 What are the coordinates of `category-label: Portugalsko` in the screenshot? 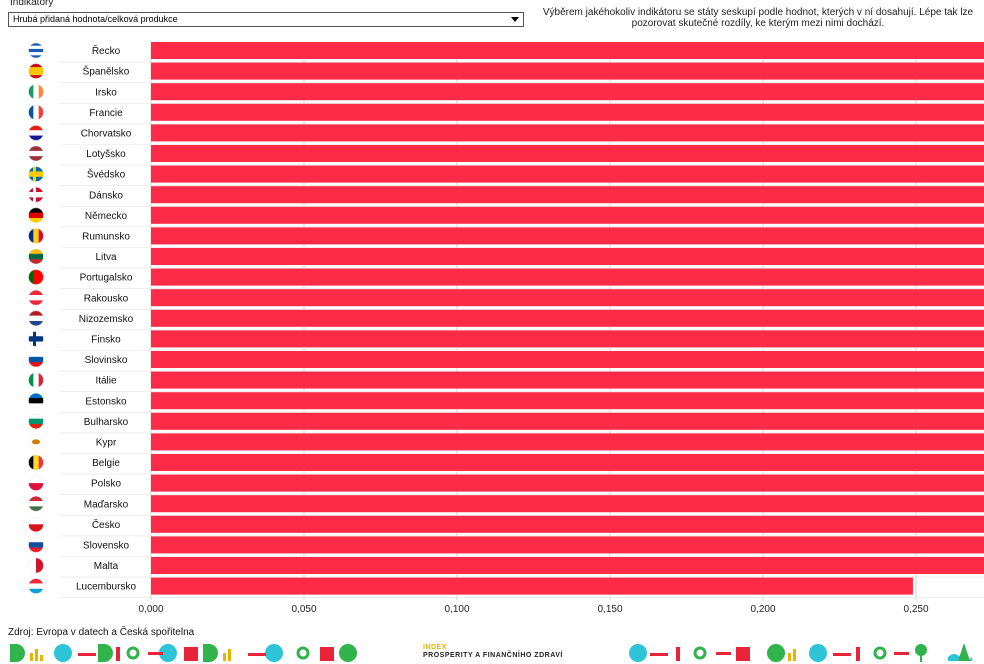 It's located at (106, 278).